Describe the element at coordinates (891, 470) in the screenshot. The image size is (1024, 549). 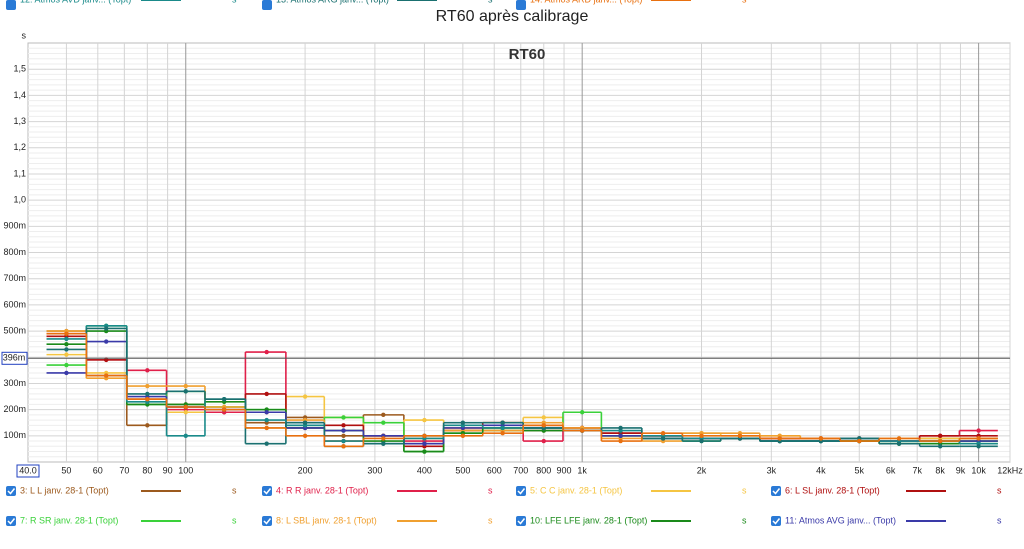
I see `x-tick-label: 6k` at that location.